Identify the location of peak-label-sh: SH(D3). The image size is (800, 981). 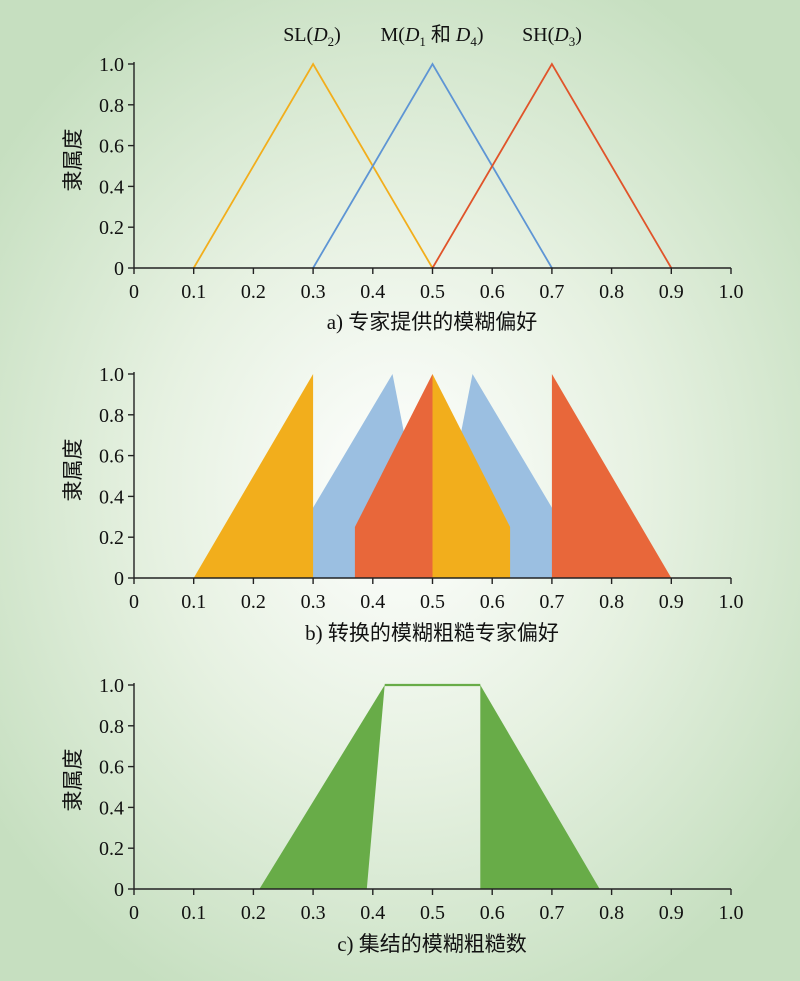
(552, 36).